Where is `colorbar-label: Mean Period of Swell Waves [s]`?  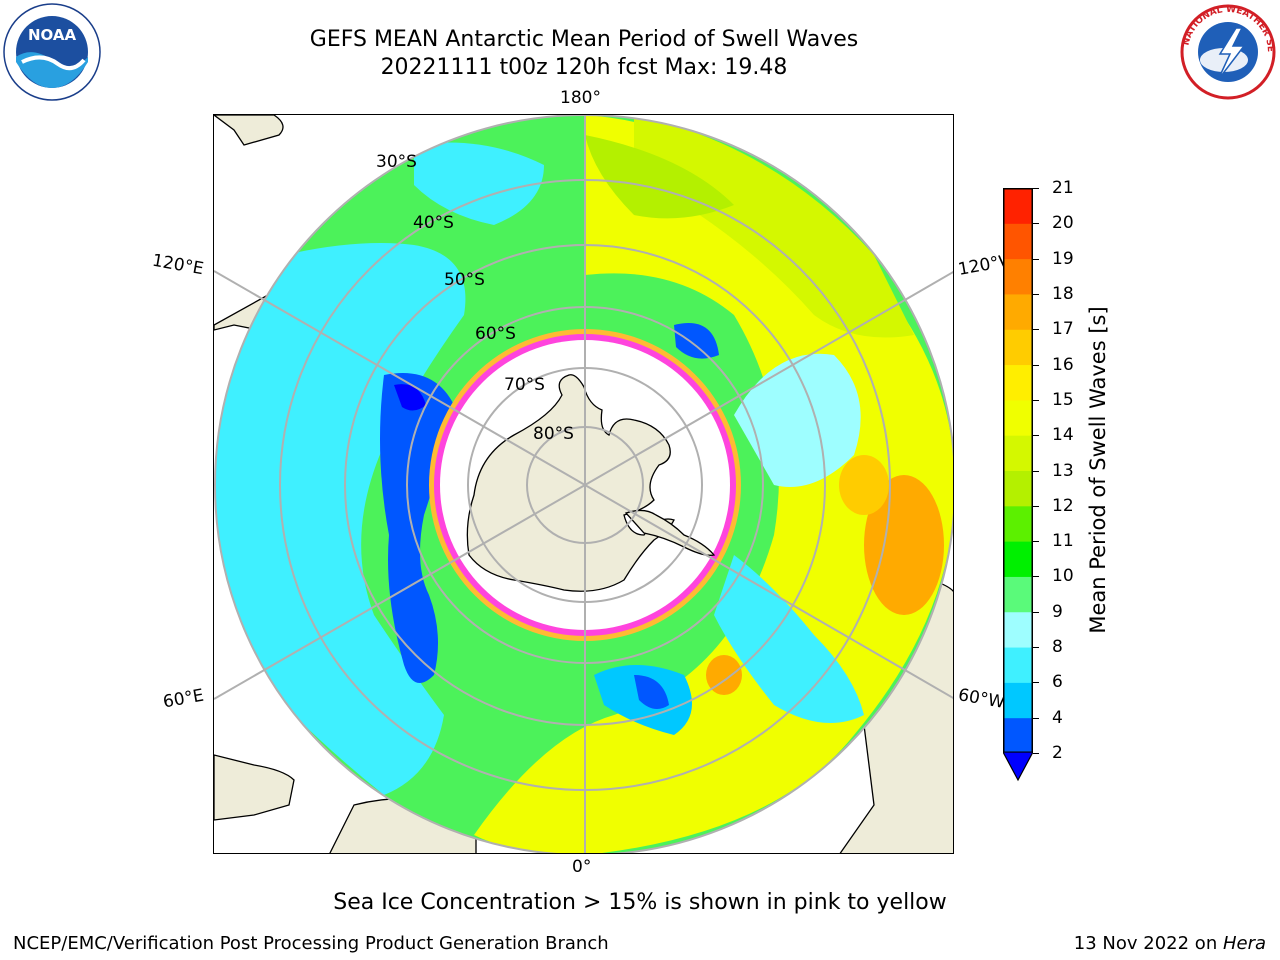
colorbar-label: Mean Period of Swell Waves [s] is located at coordinates (1098, 470).